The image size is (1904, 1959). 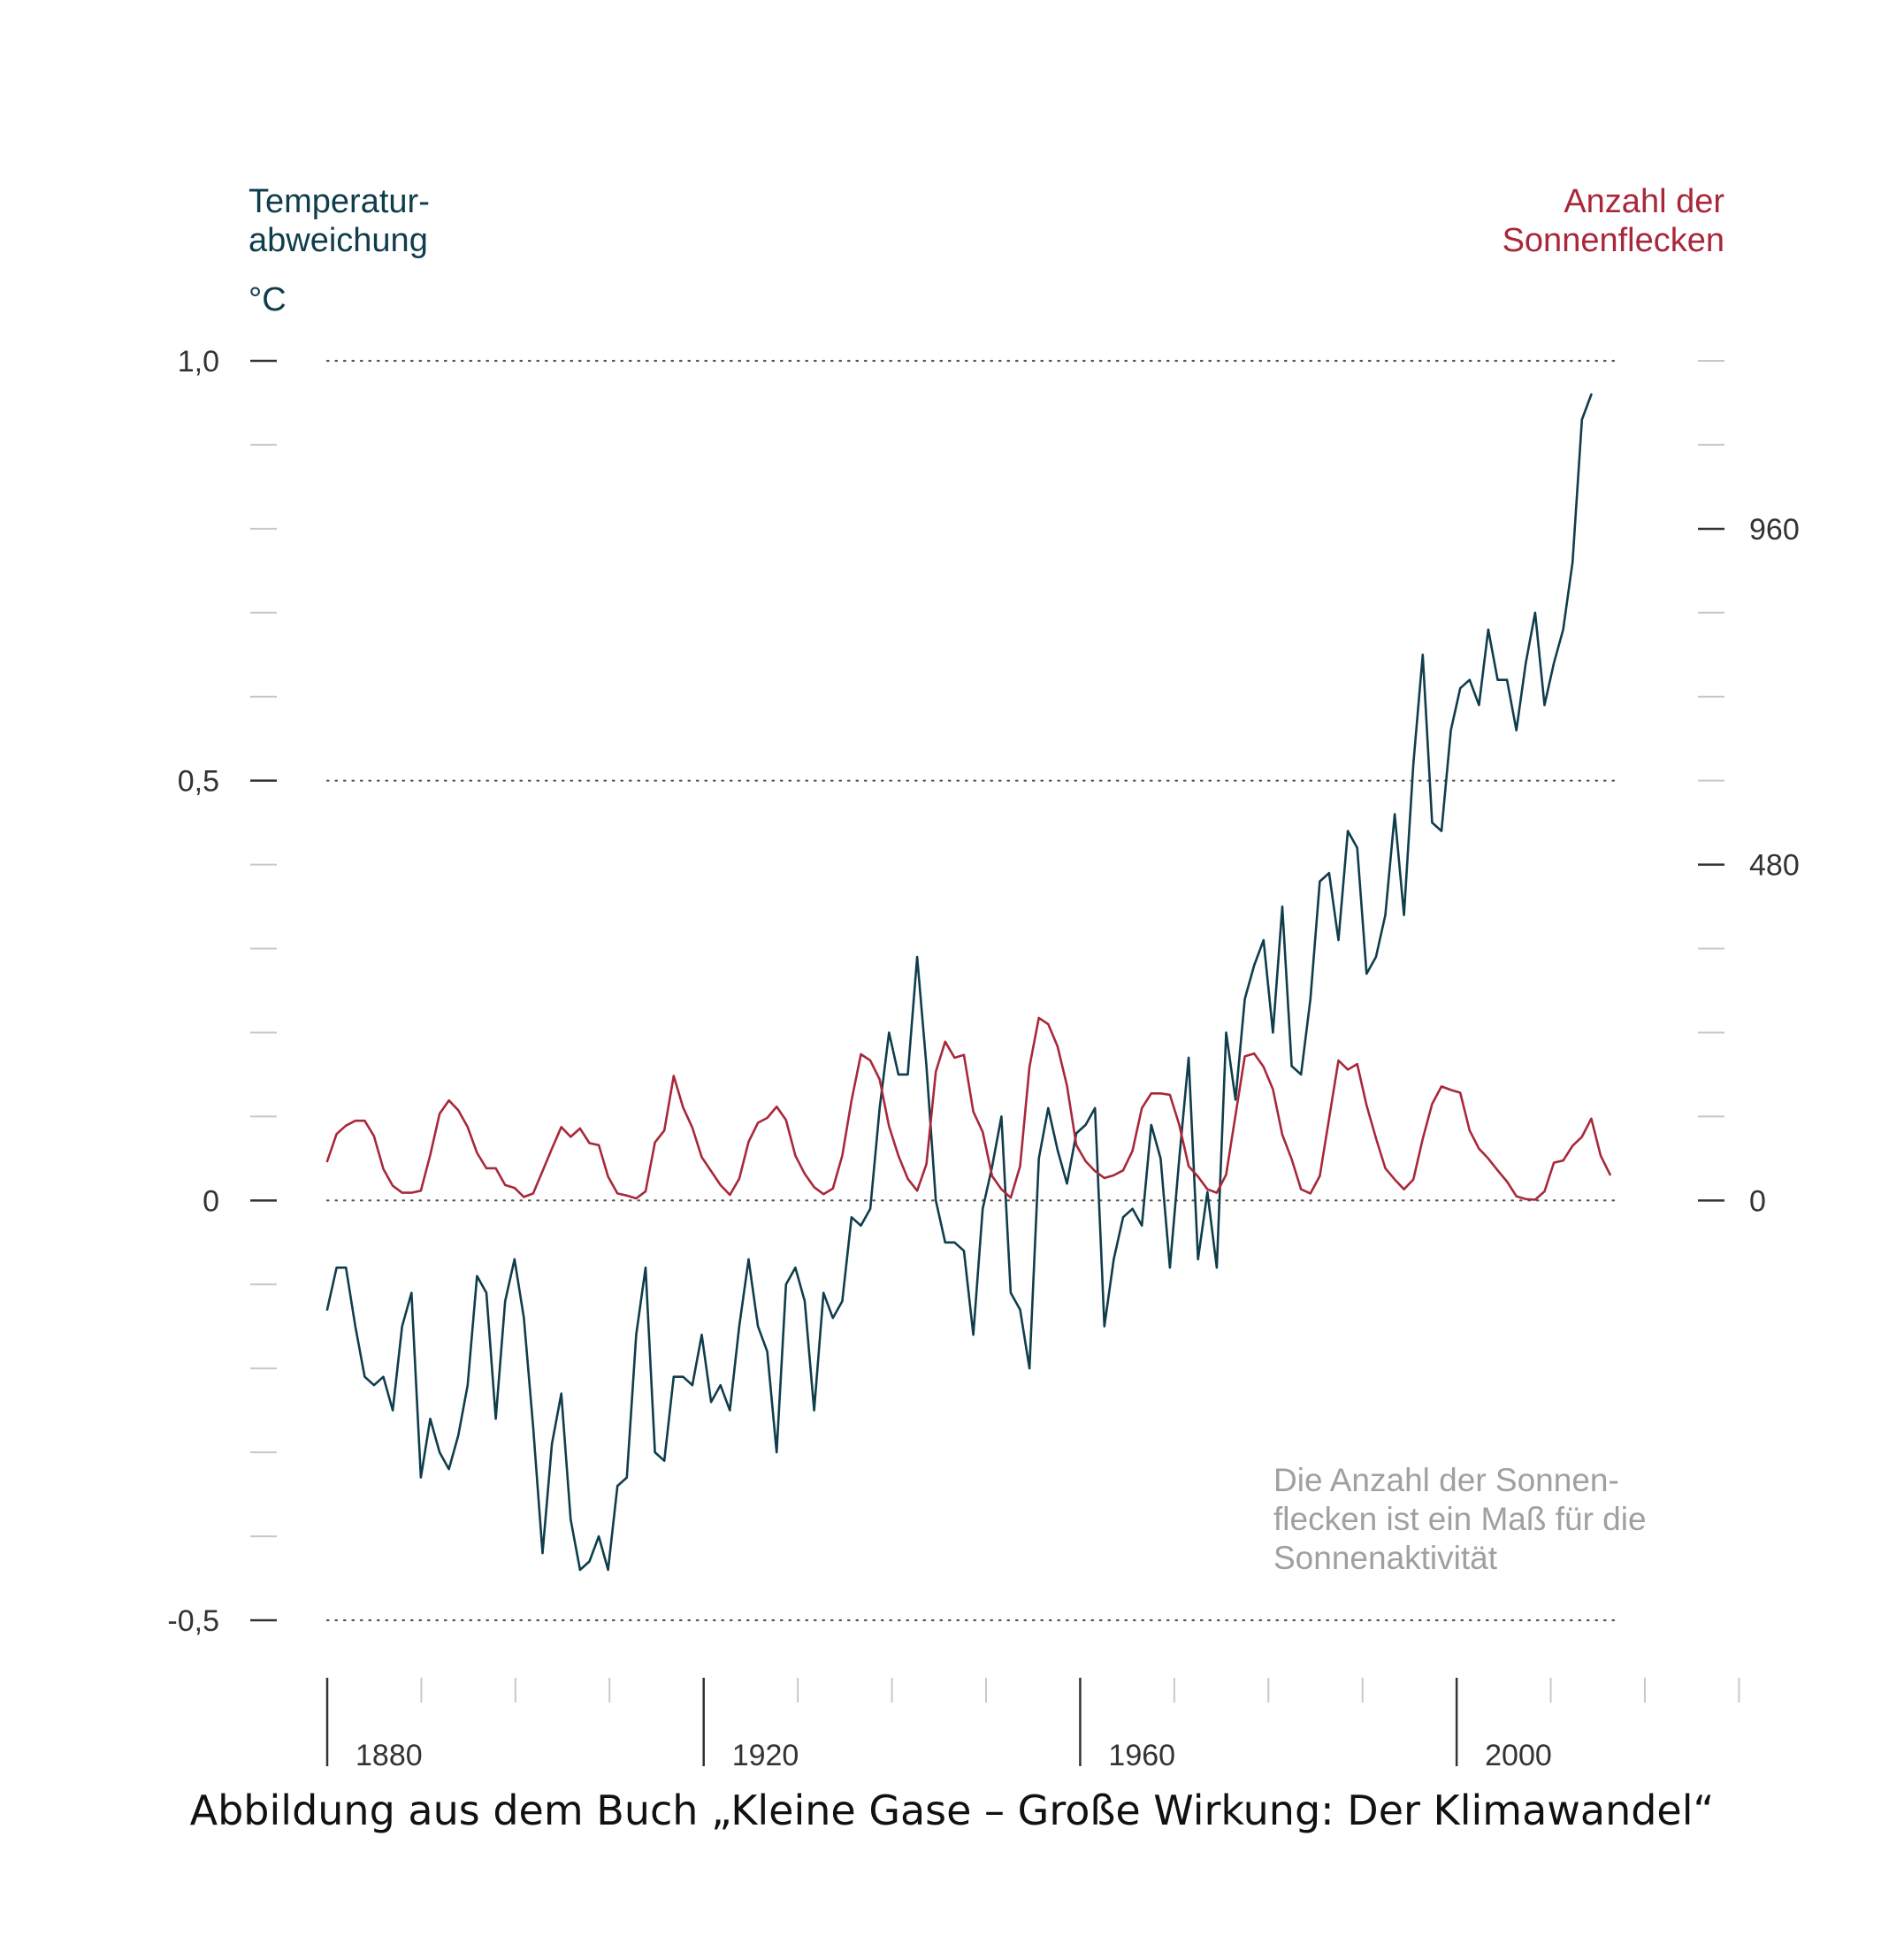 What do you see at coordinates (1774, 866) in the screenshot?
I see `right-tick-label: 480` at bounding box center [1774, 866].